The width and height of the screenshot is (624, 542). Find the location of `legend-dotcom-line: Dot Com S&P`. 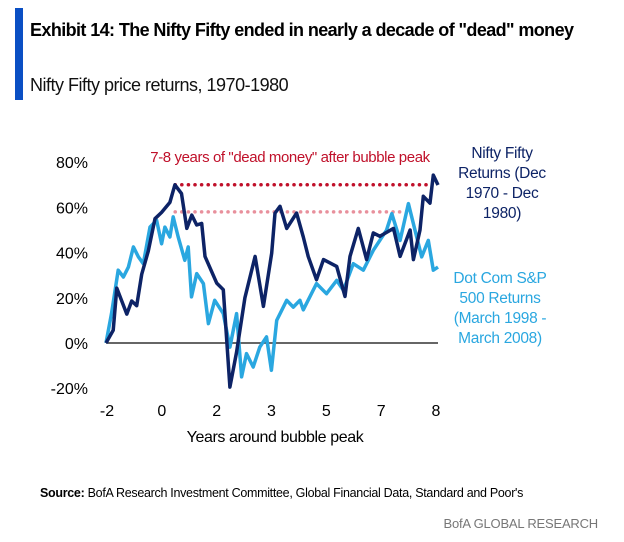

legend-dotcom-line: Dot Com S&P is located at coordinates (499, 278).